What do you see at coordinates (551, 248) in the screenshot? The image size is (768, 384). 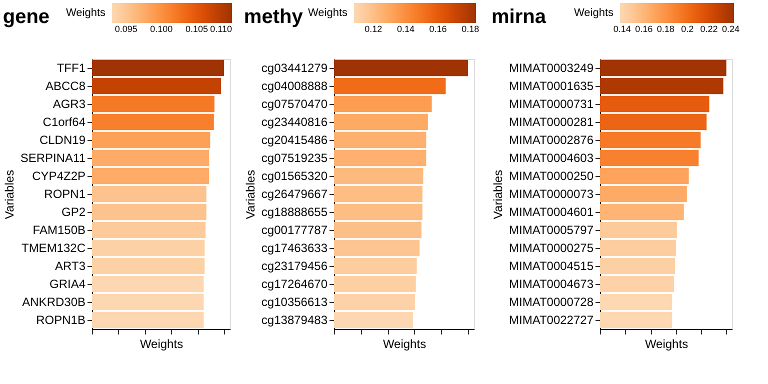 I see `y-tick-label: MIMAT0000275` at bounding box center [551, 248].